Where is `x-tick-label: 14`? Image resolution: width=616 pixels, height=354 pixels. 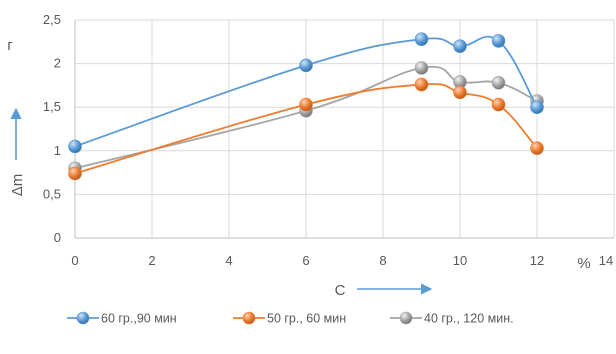 x-tick-label: 14 is located at coordinates (606, 260).